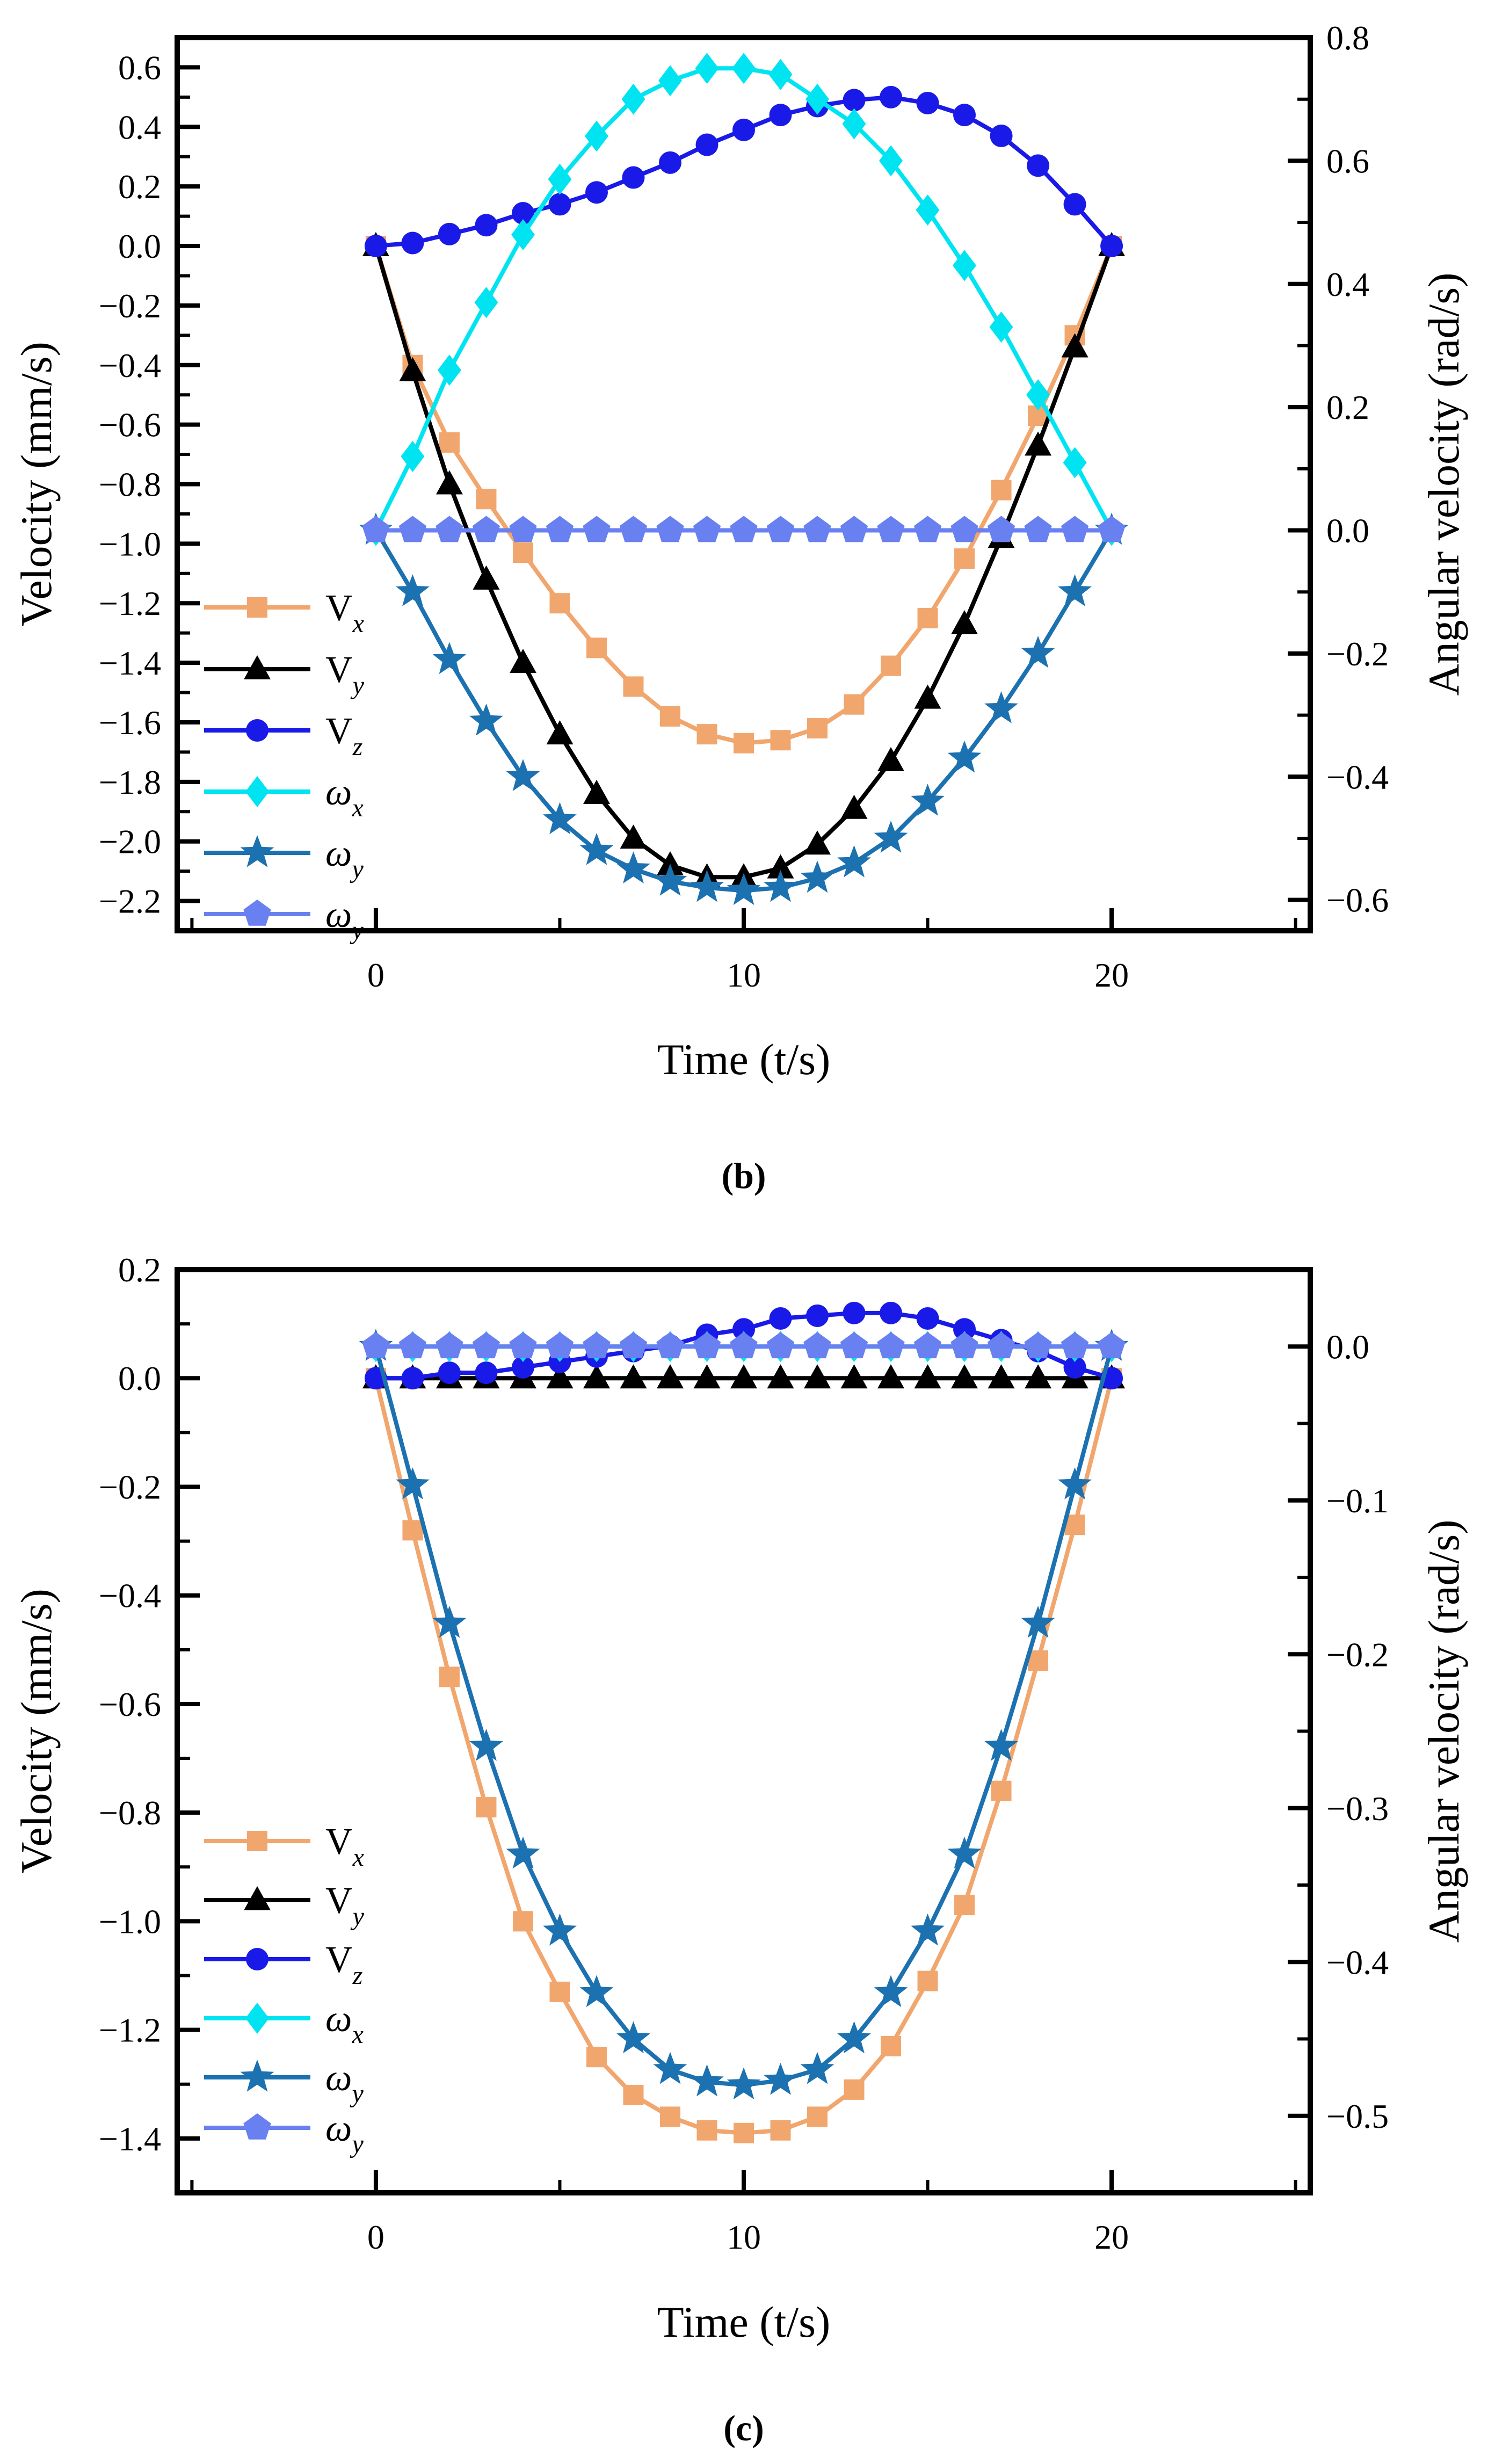 The image size is (1495, 2464). What do you see at coordinates (130, 782) in the screenshot?
I see `left-tick-label: −1.8` at bounding box center [130, 782].